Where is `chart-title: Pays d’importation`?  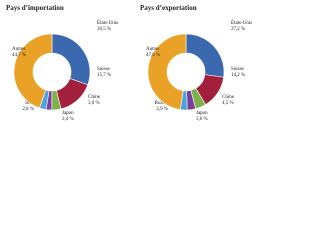 chart-title: Pays d’importation is located at coordinates (35, 8).